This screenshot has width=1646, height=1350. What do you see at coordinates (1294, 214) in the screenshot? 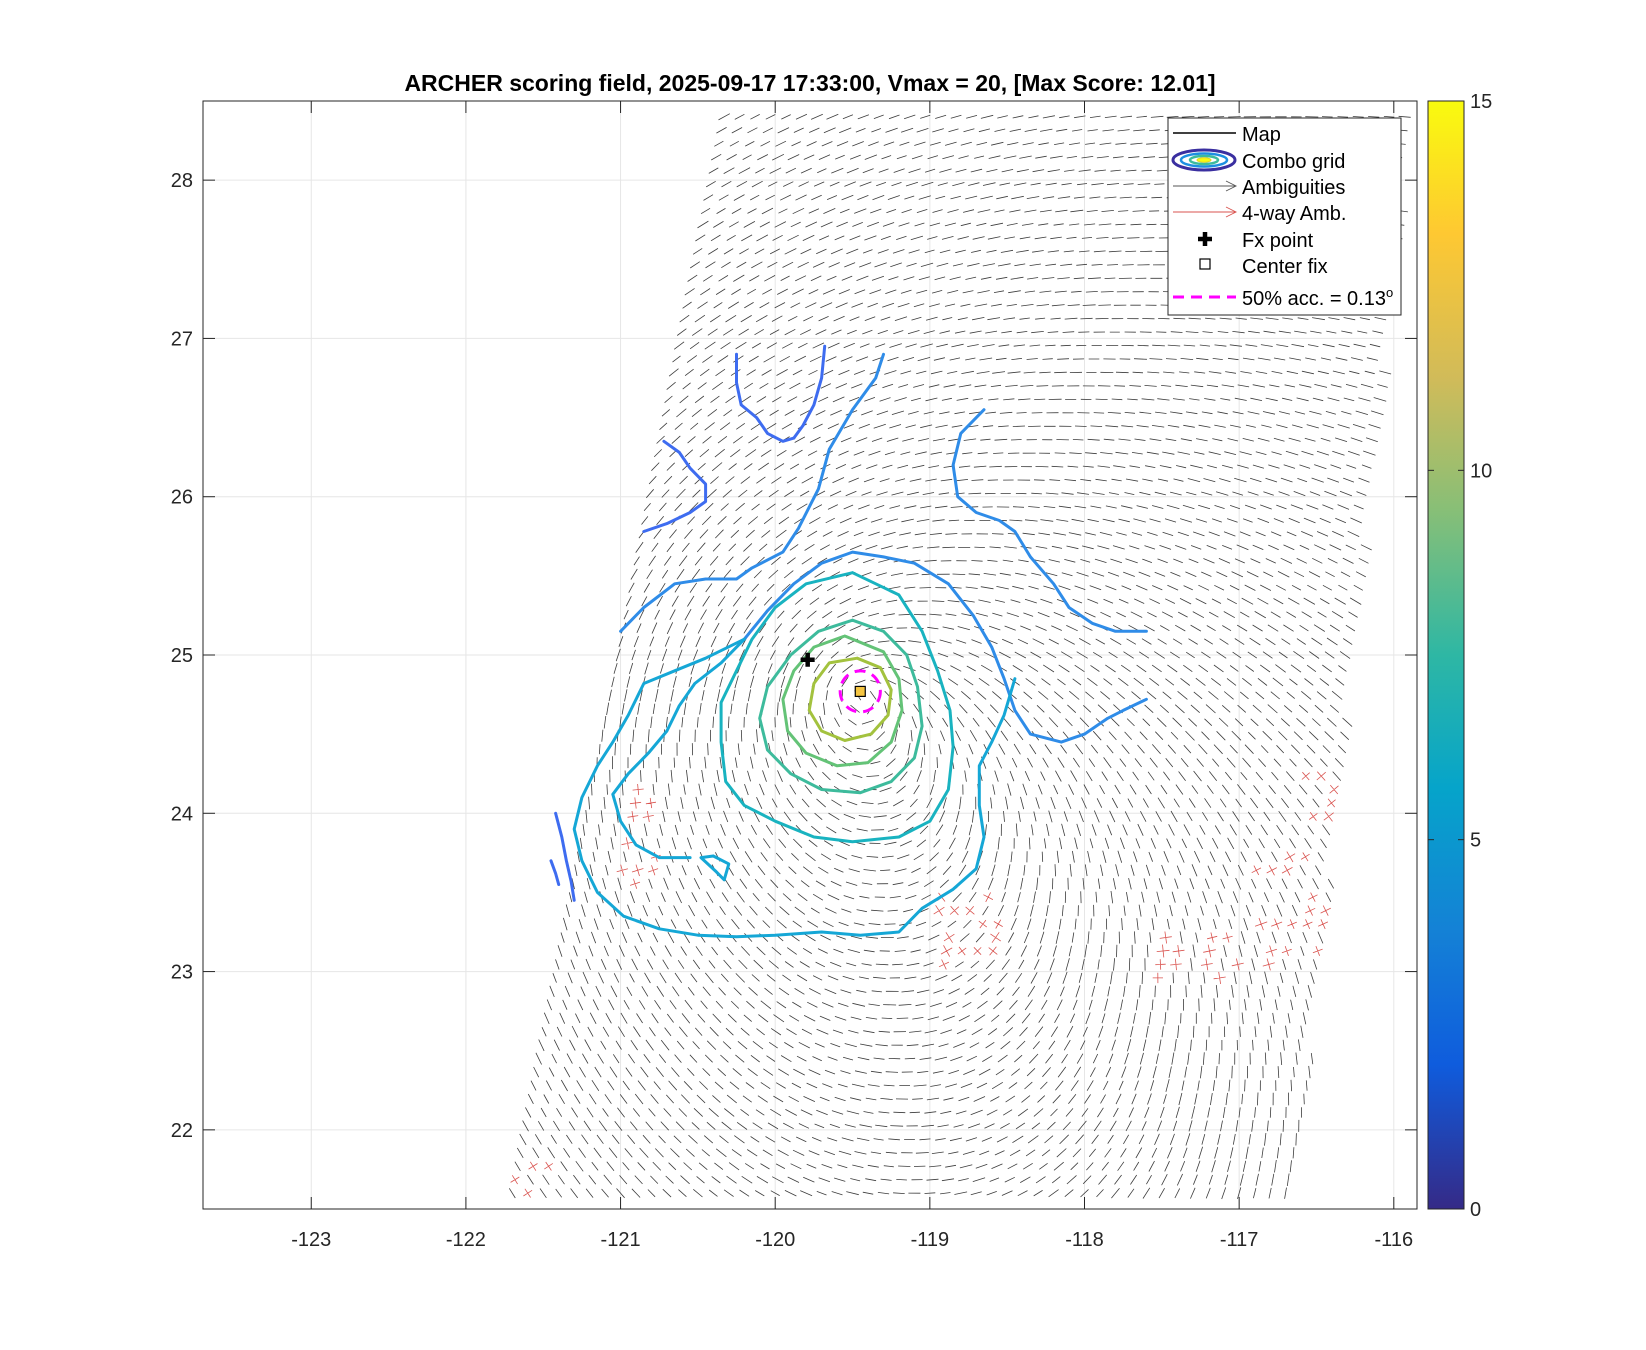
I see `legend-label-four-way: 4-way Amb.` at bounding box center [1294, 214].